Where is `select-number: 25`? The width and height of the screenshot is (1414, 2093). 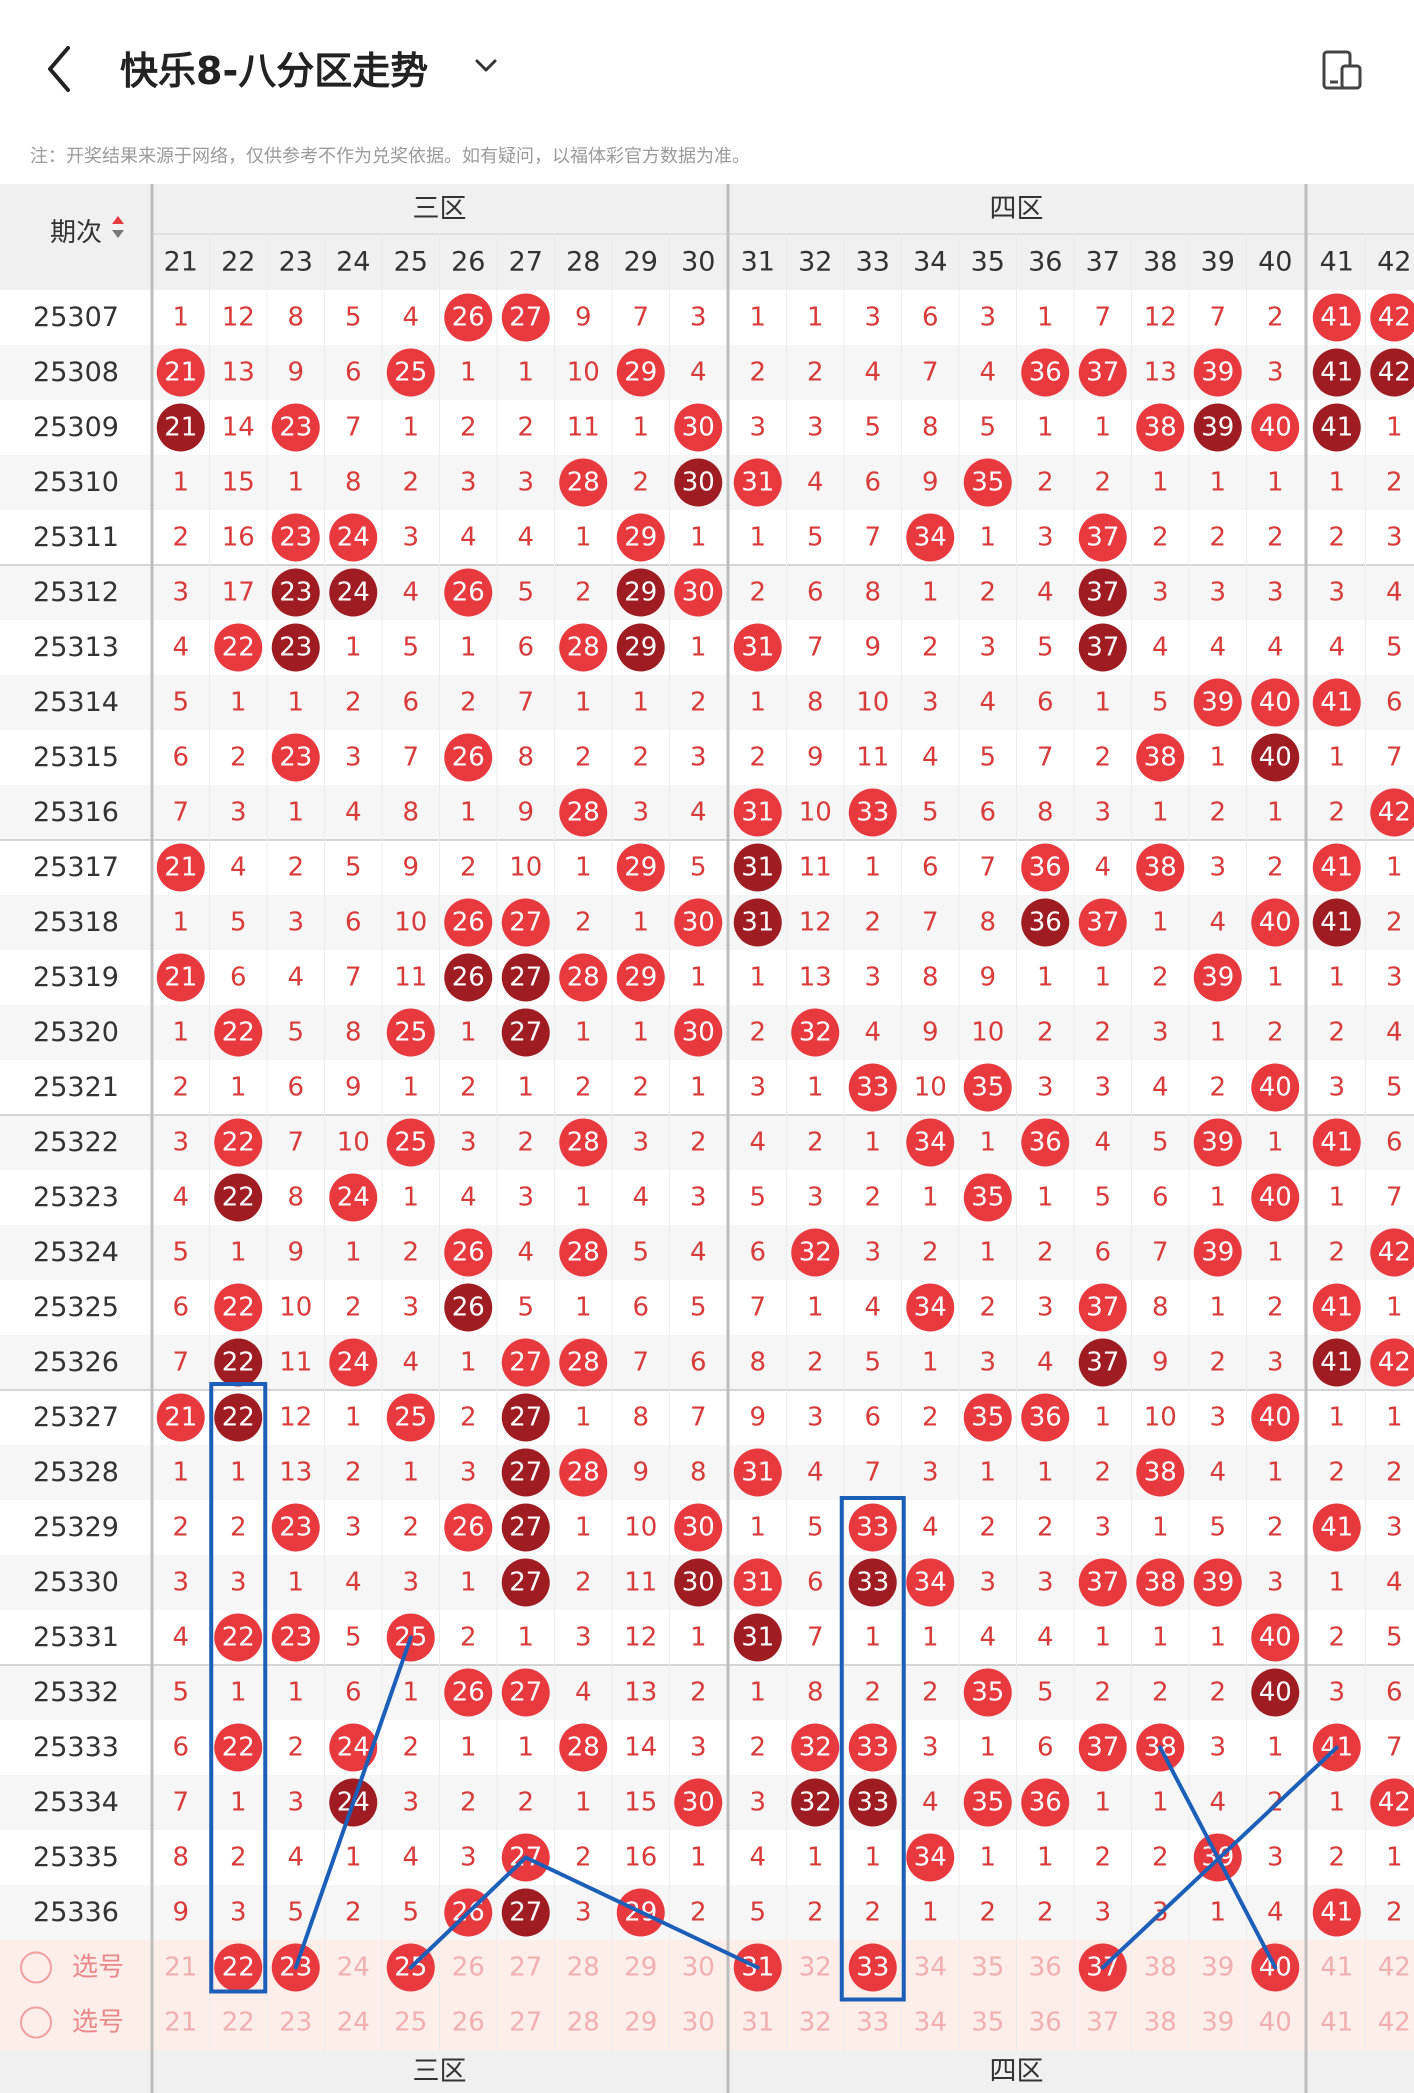
select-number: 25 is located at coordinates (410, 2023).